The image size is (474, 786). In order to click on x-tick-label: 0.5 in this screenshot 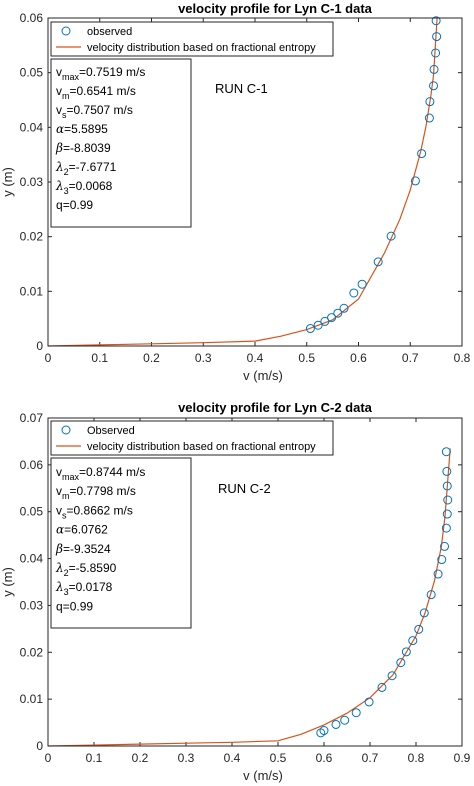, I will do `click(278, 758)`.